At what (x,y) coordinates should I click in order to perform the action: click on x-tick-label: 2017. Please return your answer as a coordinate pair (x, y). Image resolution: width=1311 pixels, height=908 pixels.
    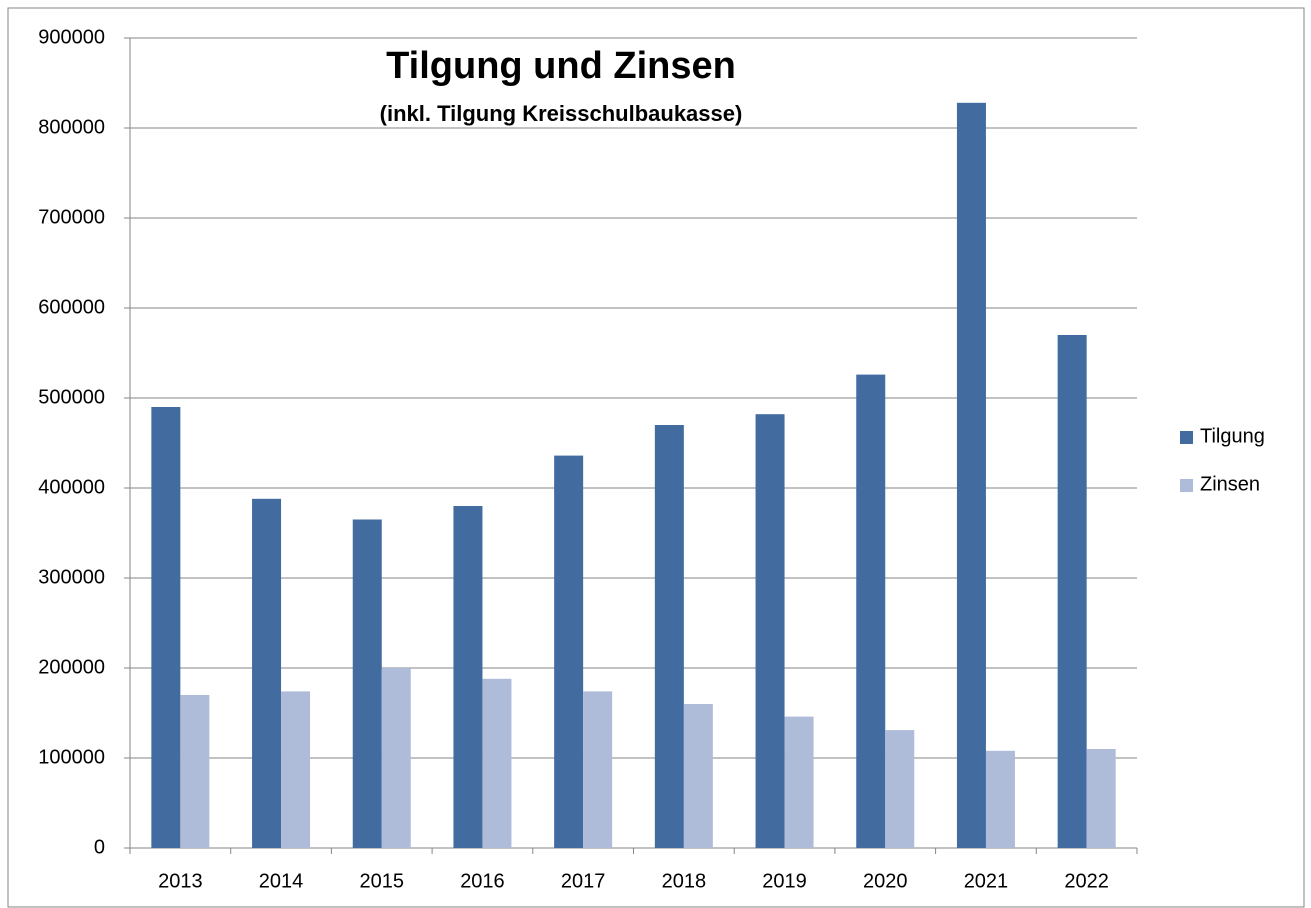
    Looking at the image, I should click on (583, 881).